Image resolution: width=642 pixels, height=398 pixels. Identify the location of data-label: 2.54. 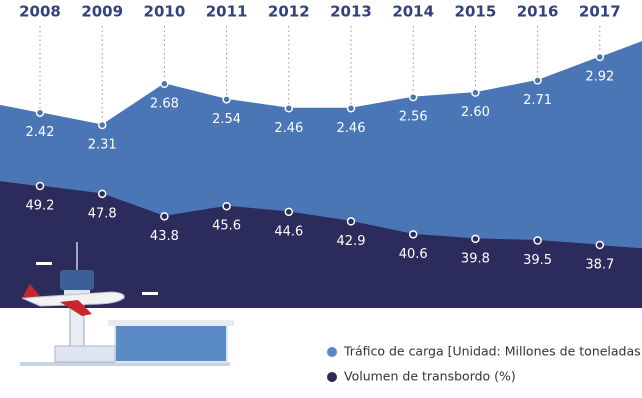
(226, 119).